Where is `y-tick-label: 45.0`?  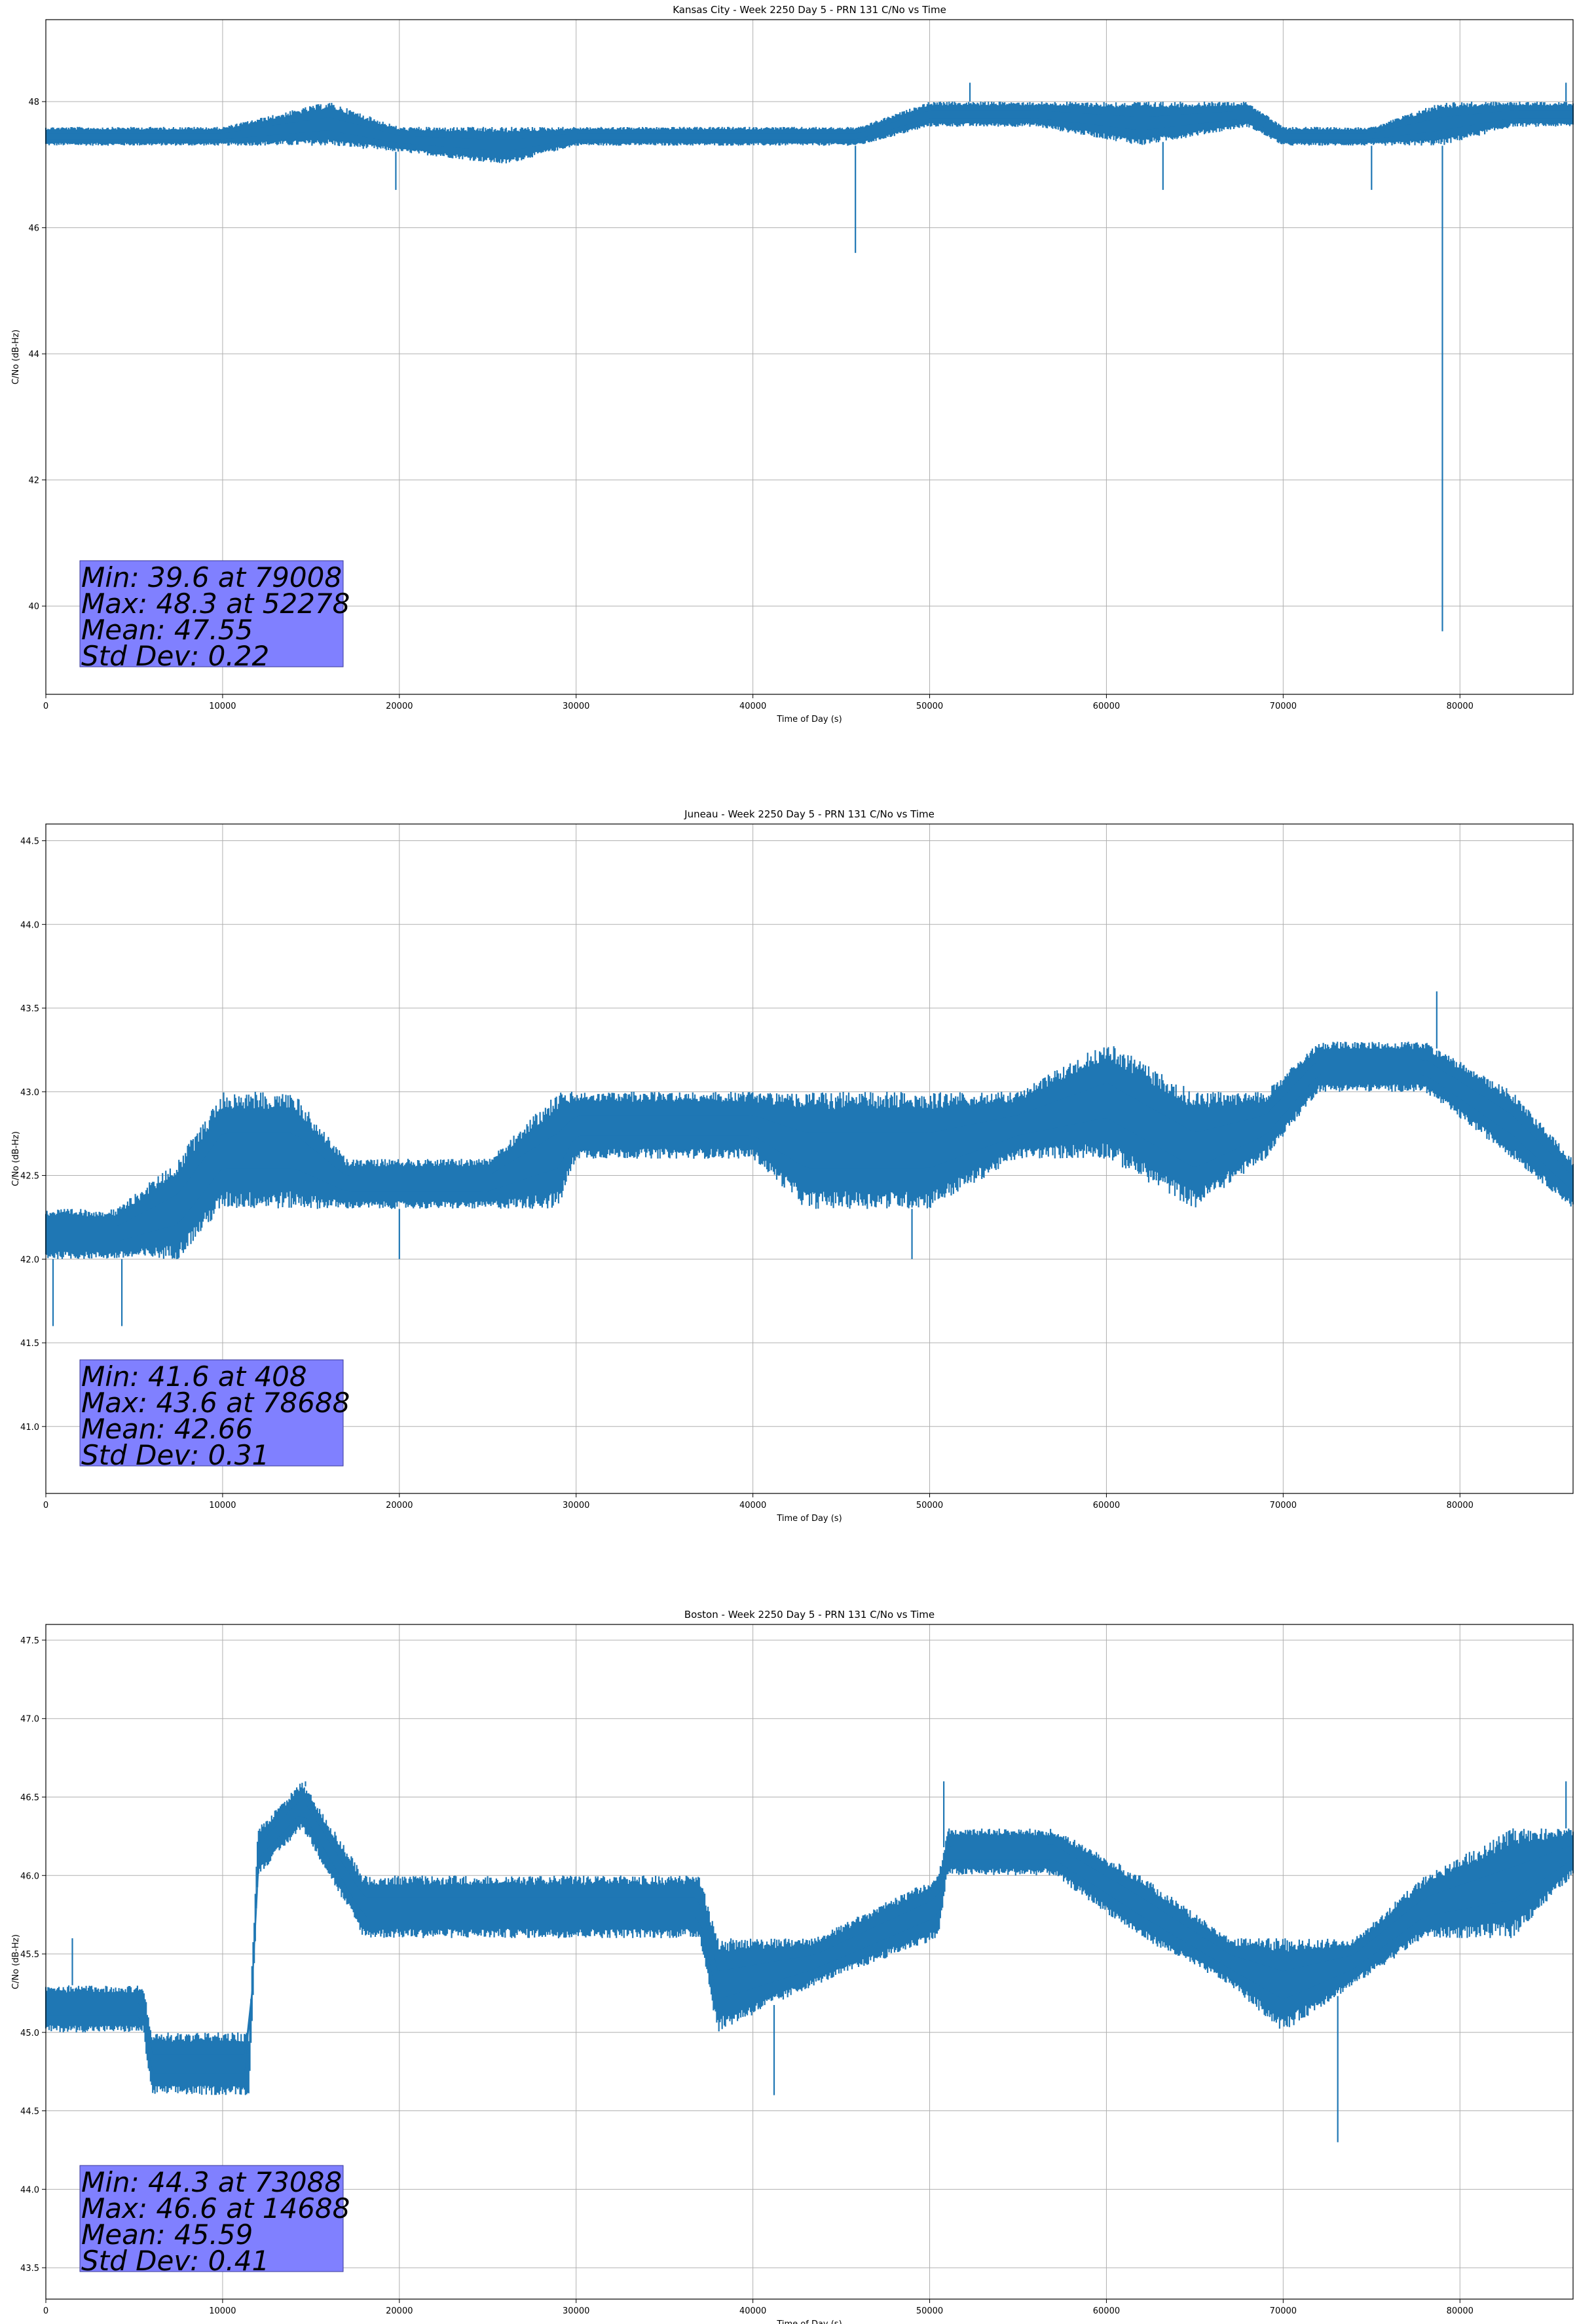 y-tick-label: 45.0 is located at coordinates (29, 2033).